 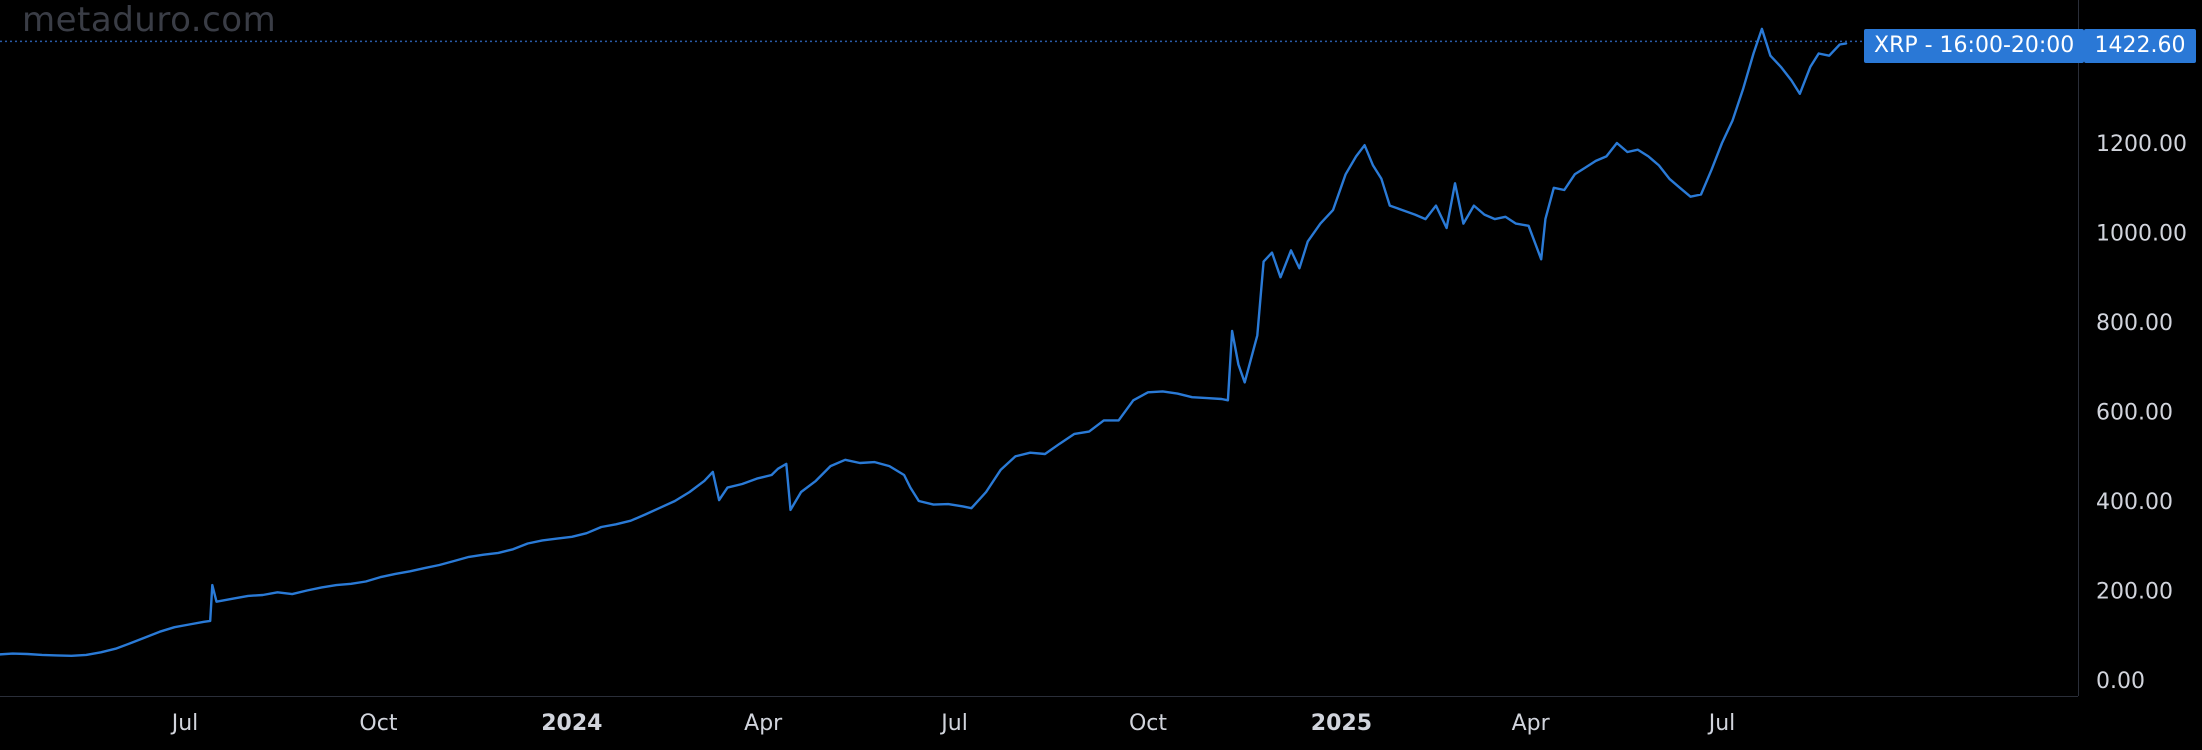 What do you see at coordinates (2134, 323) in the screenshot?
I see `y-tick-label: 800.00` at bounding box center [2134, 323].